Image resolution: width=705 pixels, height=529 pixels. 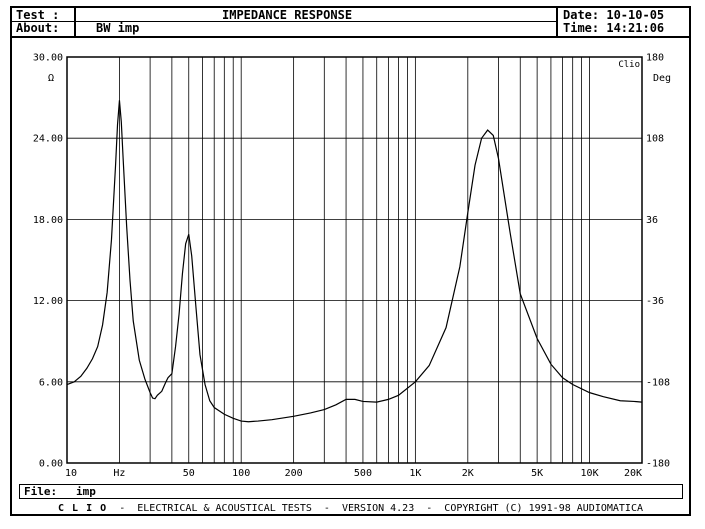 I want to click on y2-tick-label: -36, so click(x=655, y=301).